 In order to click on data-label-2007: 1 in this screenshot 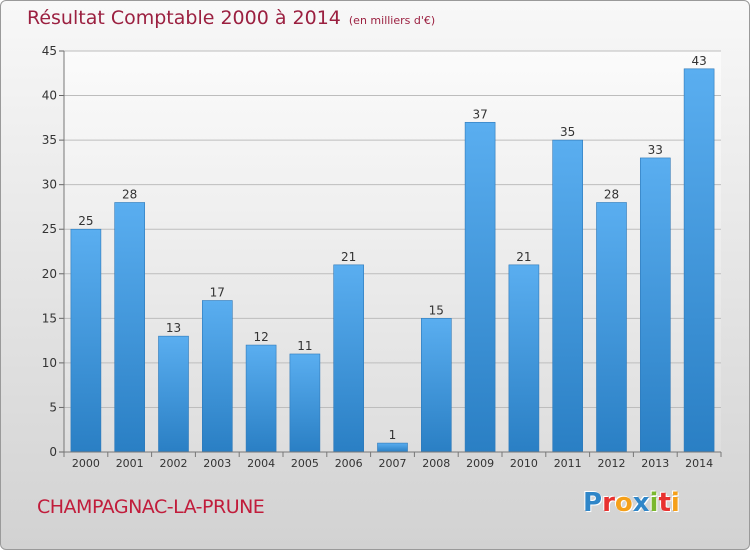, I will do `click(393, 435)`.